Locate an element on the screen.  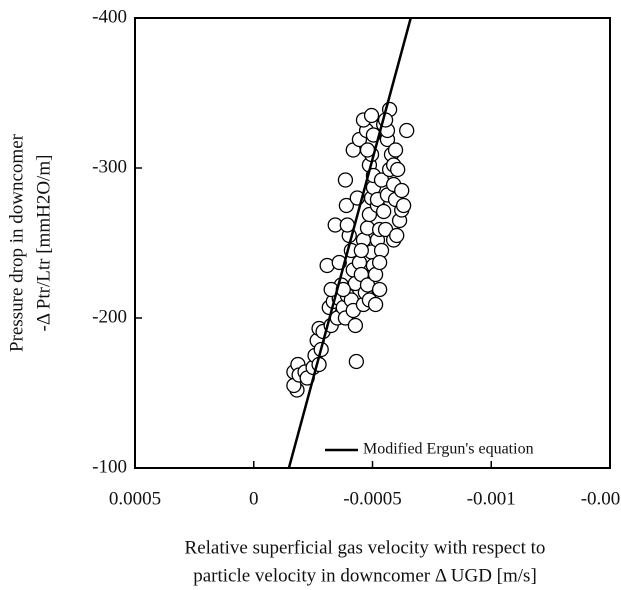
y-tick-label: -200 is located at coordinates (109, 316).